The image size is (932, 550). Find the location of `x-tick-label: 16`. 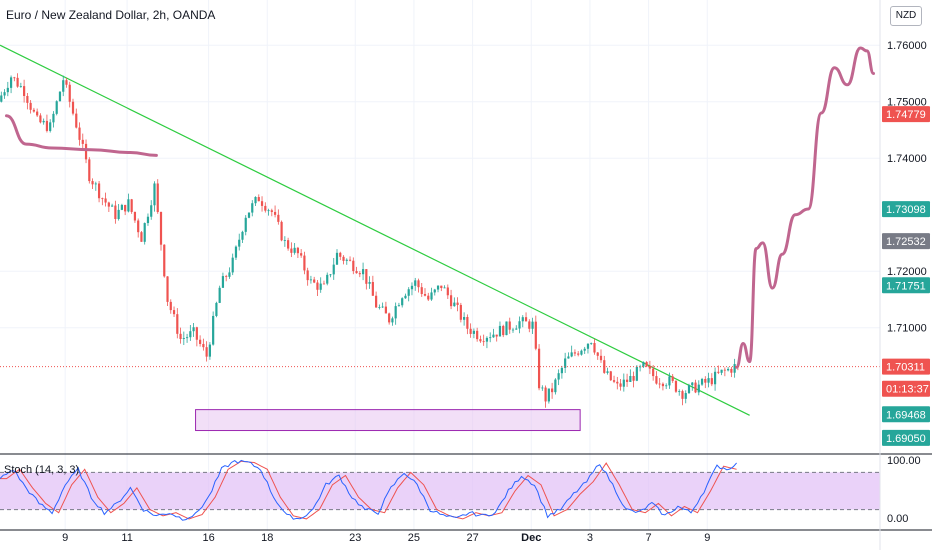

x-tick-label: 16 is located at coordinates (208, 538).